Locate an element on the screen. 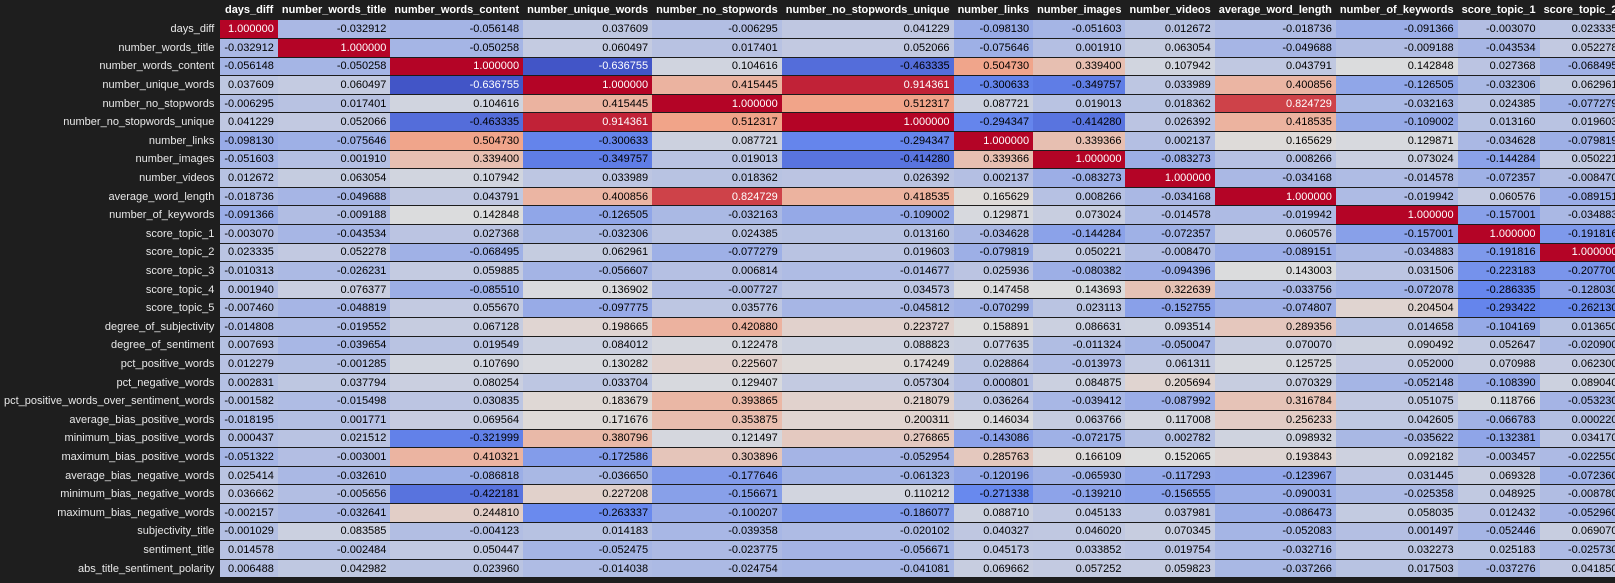 The width and height of the screenshot is (1615, 583). row-label: number_no_stopwords_unique is located at coordinates (110, 122).